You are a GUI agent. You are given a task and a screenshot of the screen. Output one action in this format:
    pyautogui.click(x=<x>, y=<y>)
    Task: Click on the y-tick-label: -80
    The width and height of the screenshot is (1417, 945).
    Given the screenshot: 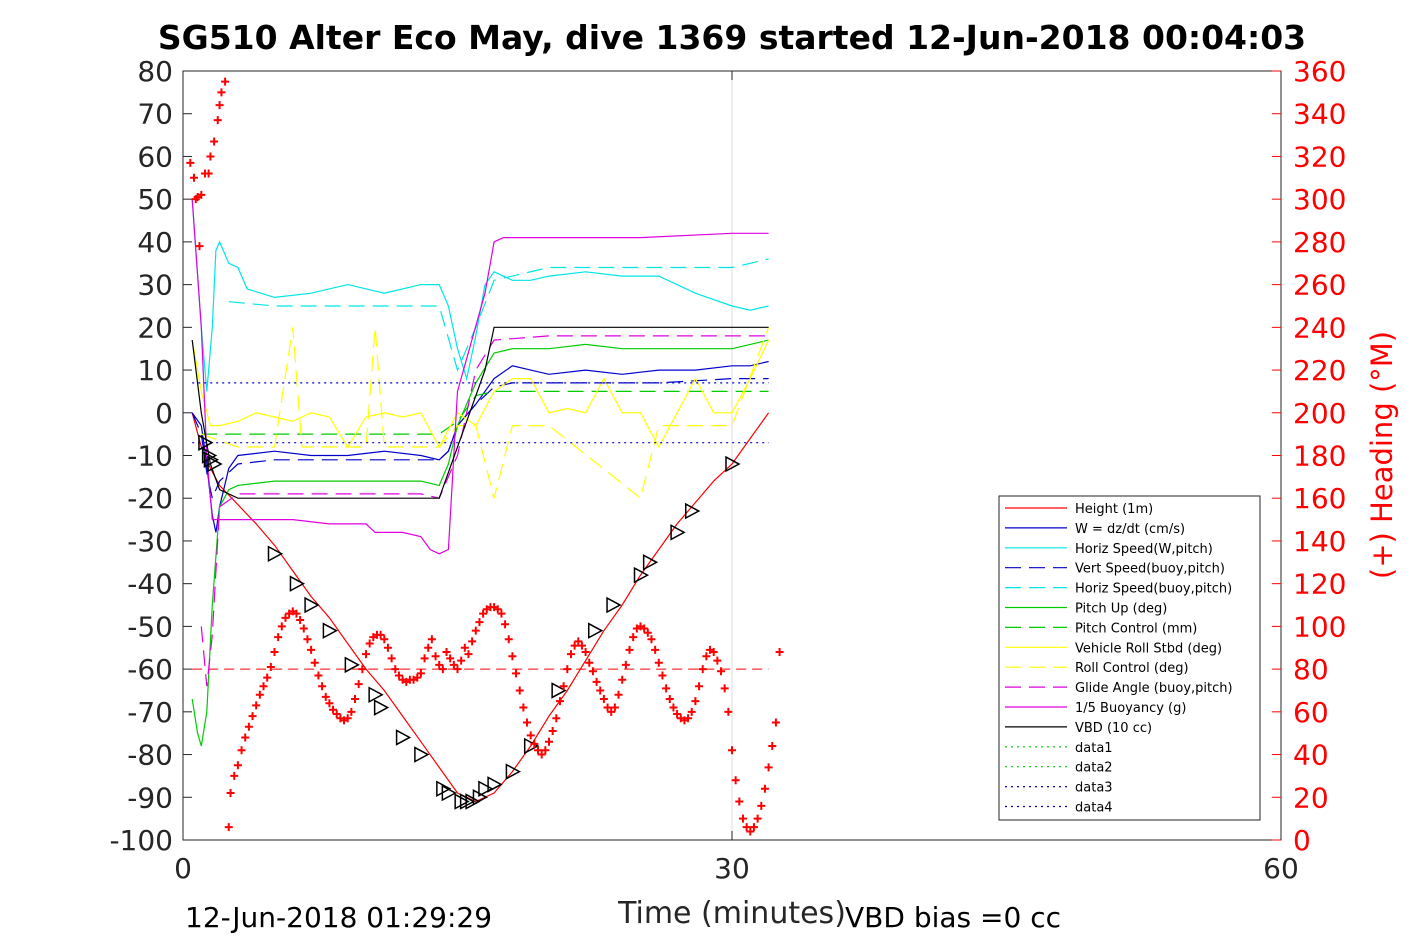 What is the action you would take?
    pyautogui.click(x=150, y=755)
    